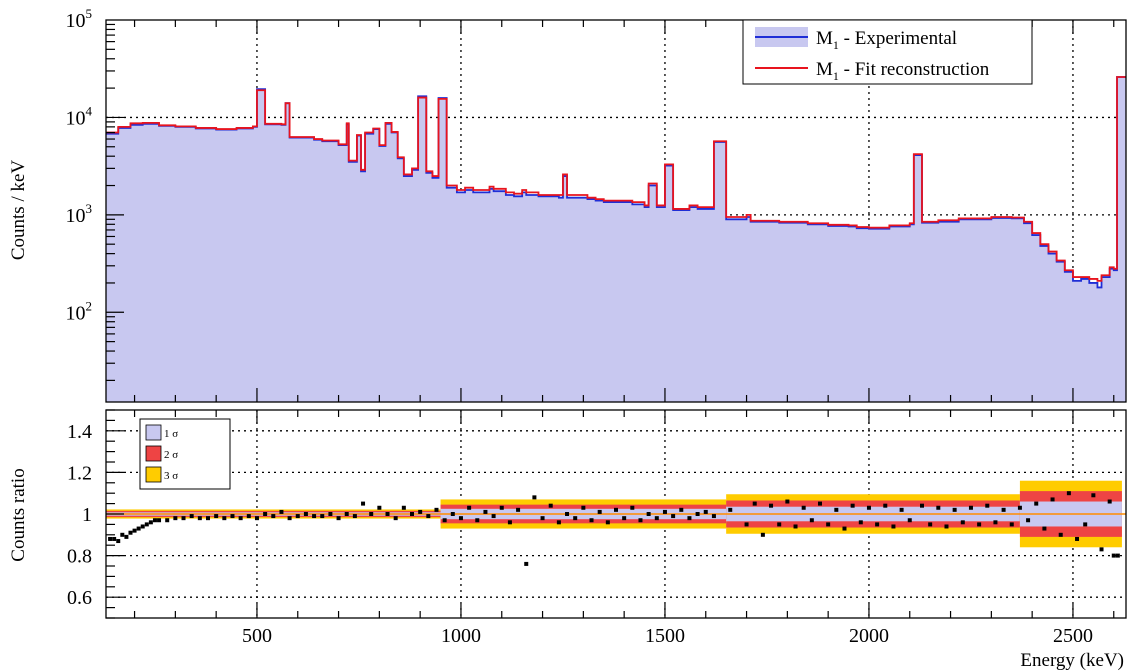  Describe the element at coordinates (869, 636) in the screenshot. I see `x-tick-label: 2000` at that location.